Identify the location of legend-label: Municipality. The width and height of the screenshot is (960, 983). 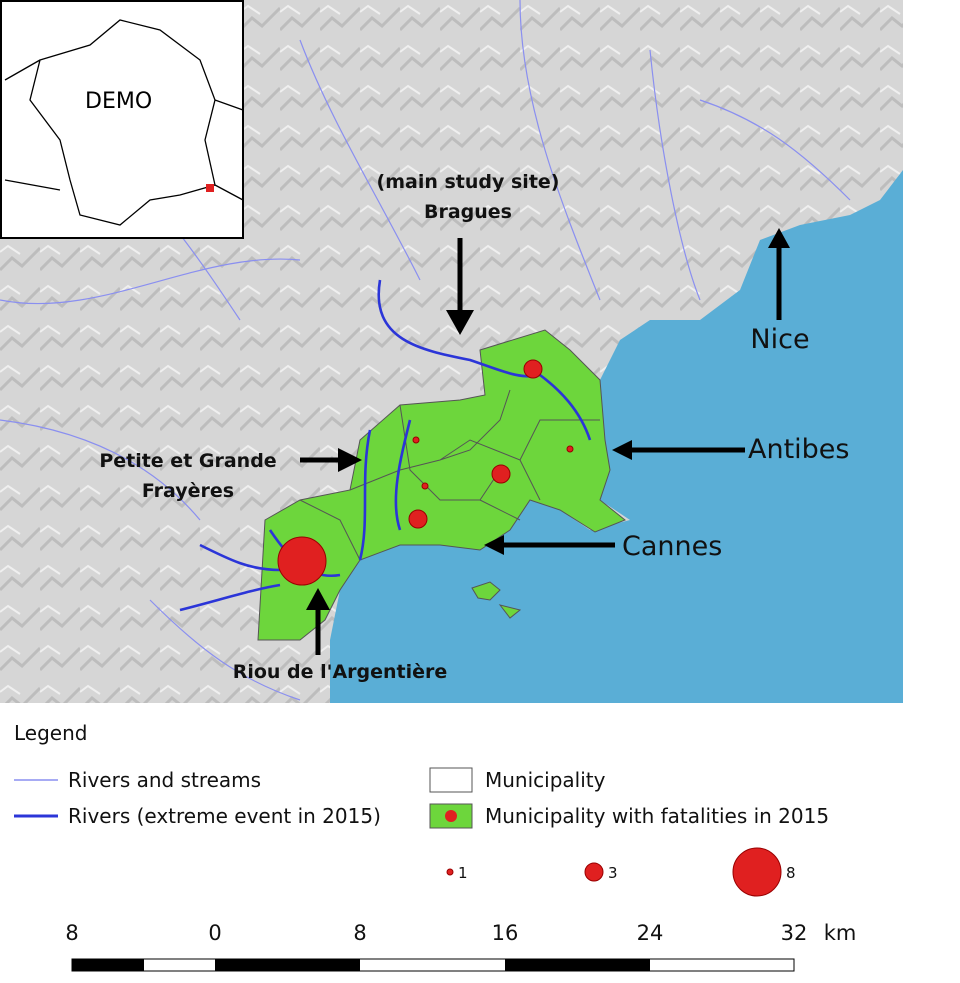
(545, 780).